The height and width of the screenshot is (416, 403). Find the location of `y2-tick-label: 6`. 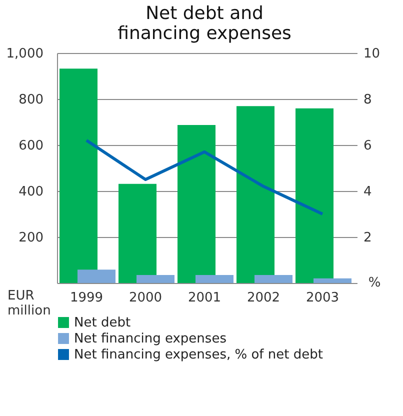

y2-tick-label: 6 is located at coordinates (368, 146).